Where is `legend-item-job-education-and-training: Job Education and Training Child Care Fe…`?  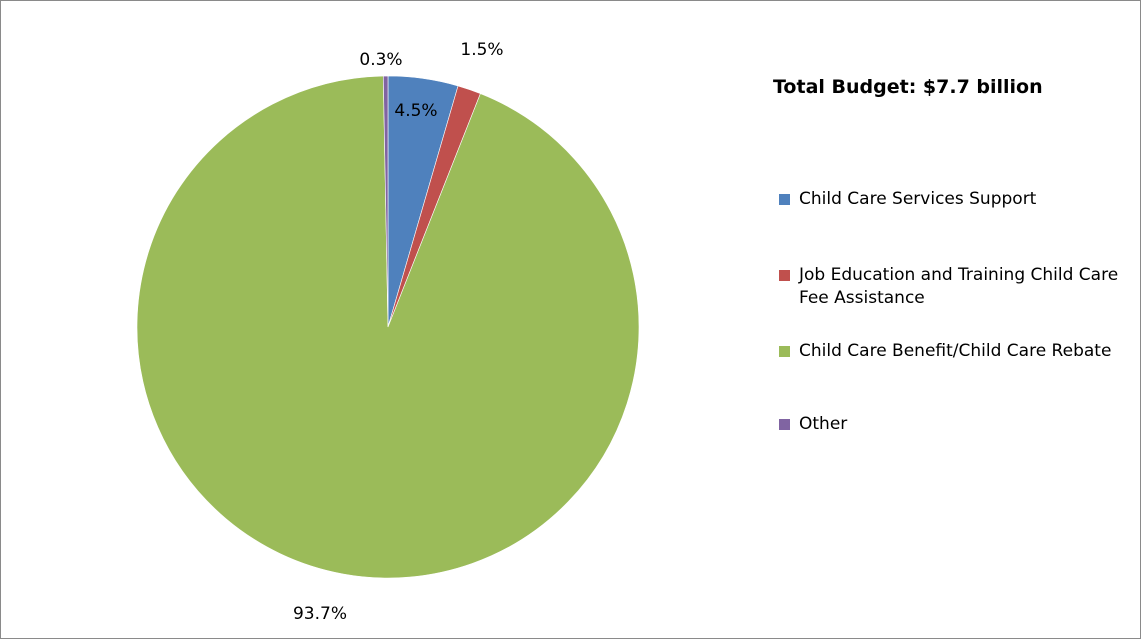 legend-item-job-education-and-training: Job Education and Training Child Care Fe… is located at coordinates (954, 287).